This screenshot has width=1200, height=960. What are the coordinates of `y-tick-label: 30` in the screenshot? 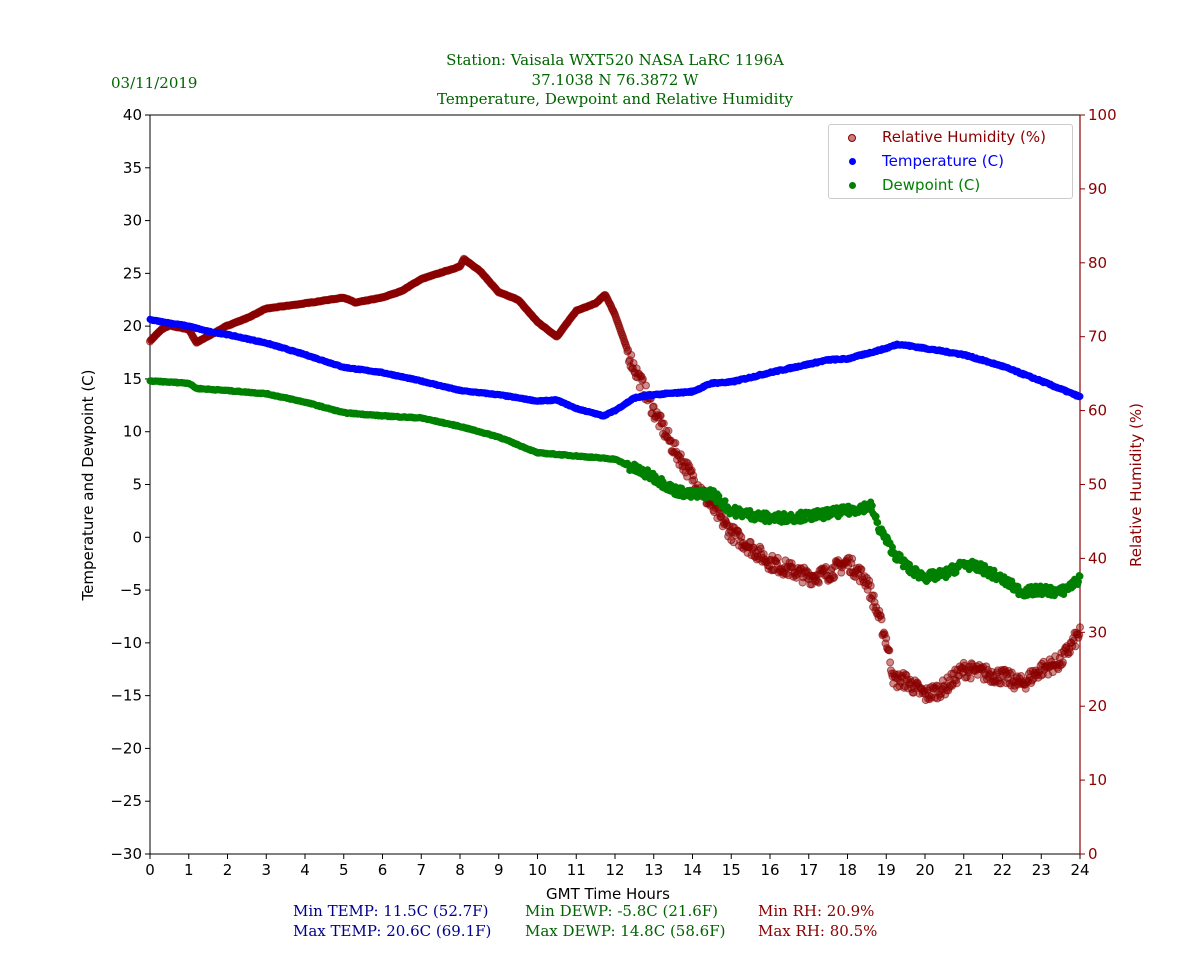 It's located at (132, 221).